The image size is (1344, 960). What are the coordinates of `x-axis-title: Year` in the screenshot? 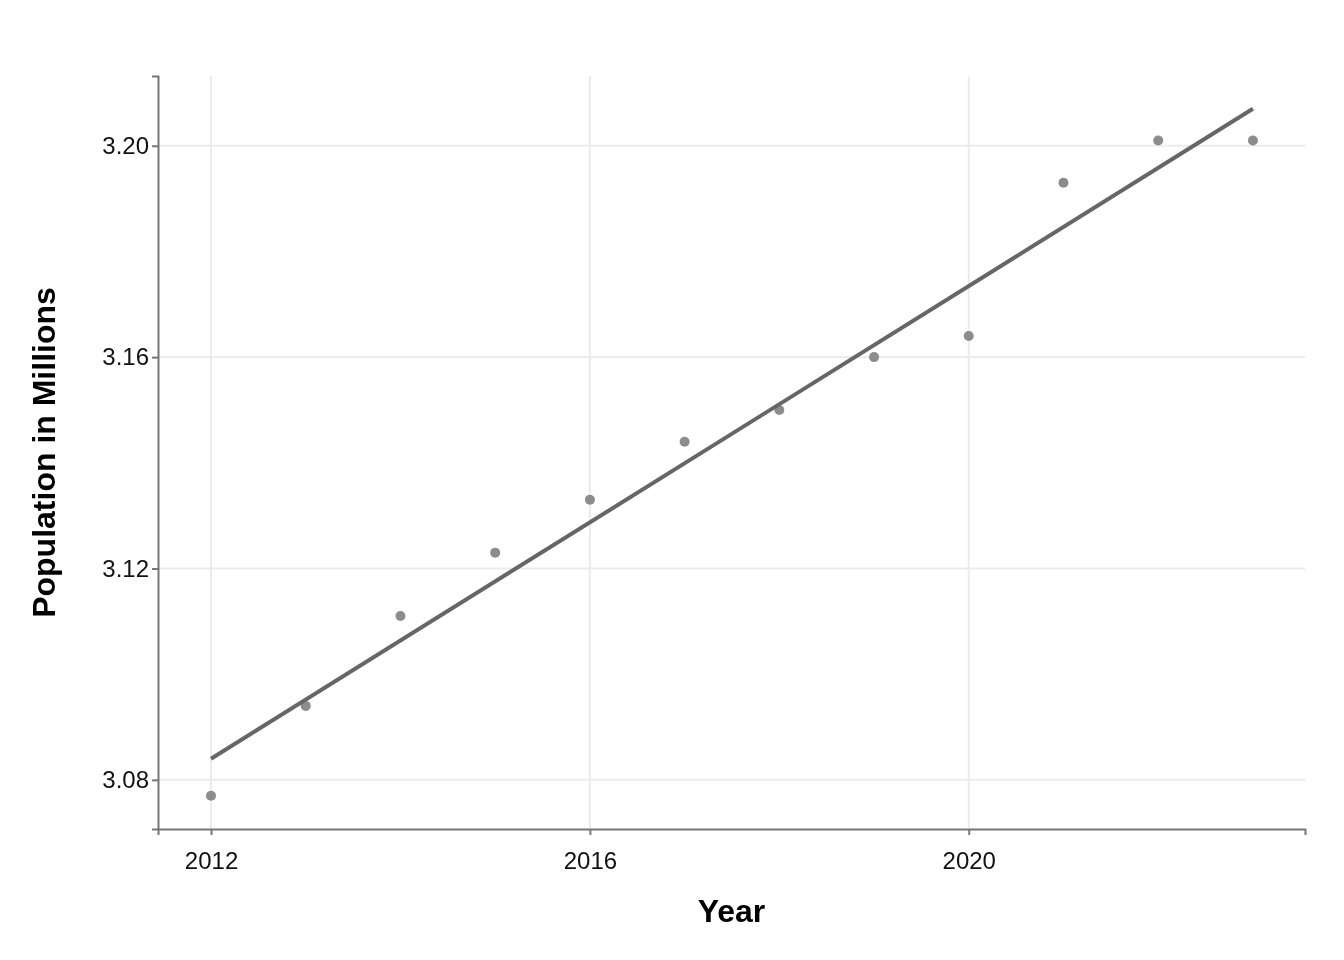 It's located at (731, 911).